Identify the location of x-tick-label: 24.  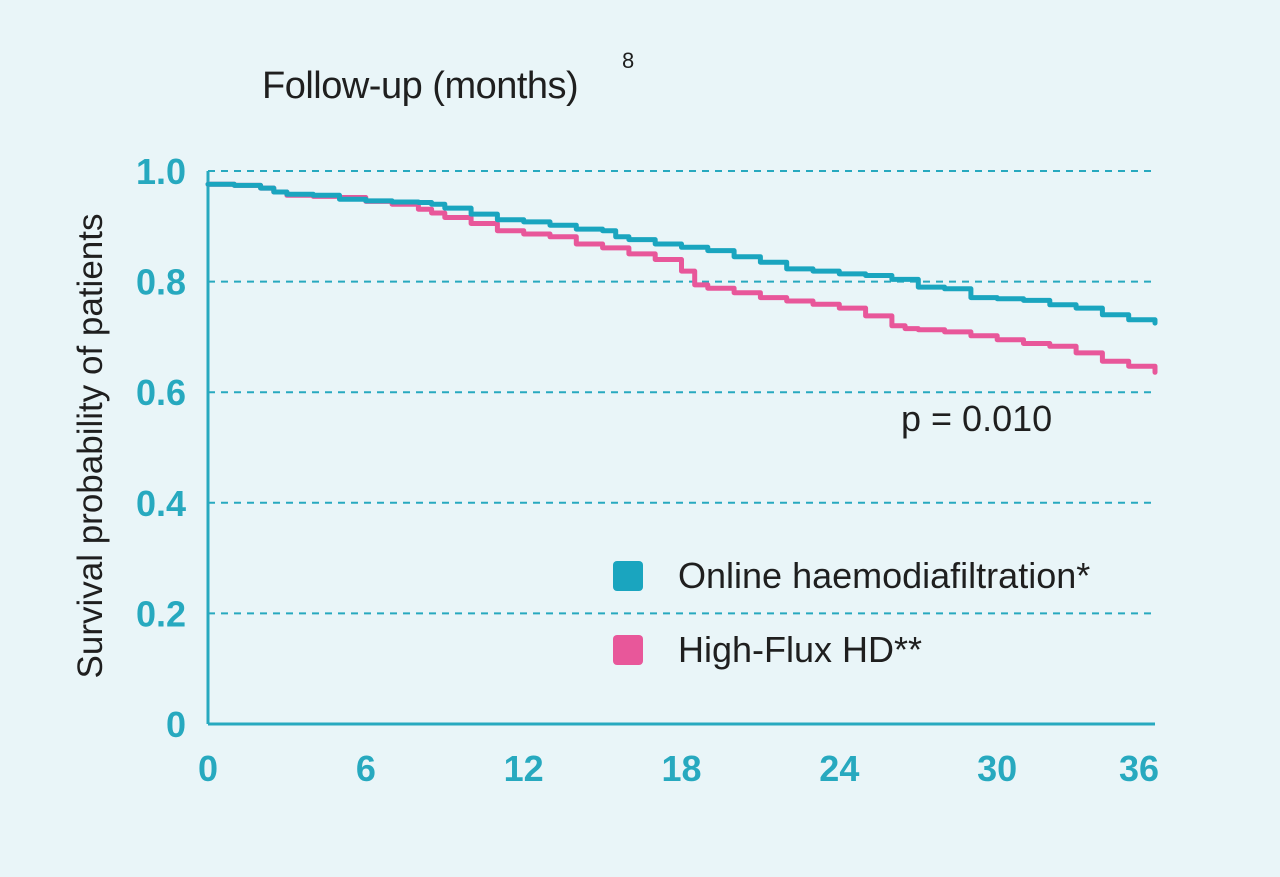
(839, 768).